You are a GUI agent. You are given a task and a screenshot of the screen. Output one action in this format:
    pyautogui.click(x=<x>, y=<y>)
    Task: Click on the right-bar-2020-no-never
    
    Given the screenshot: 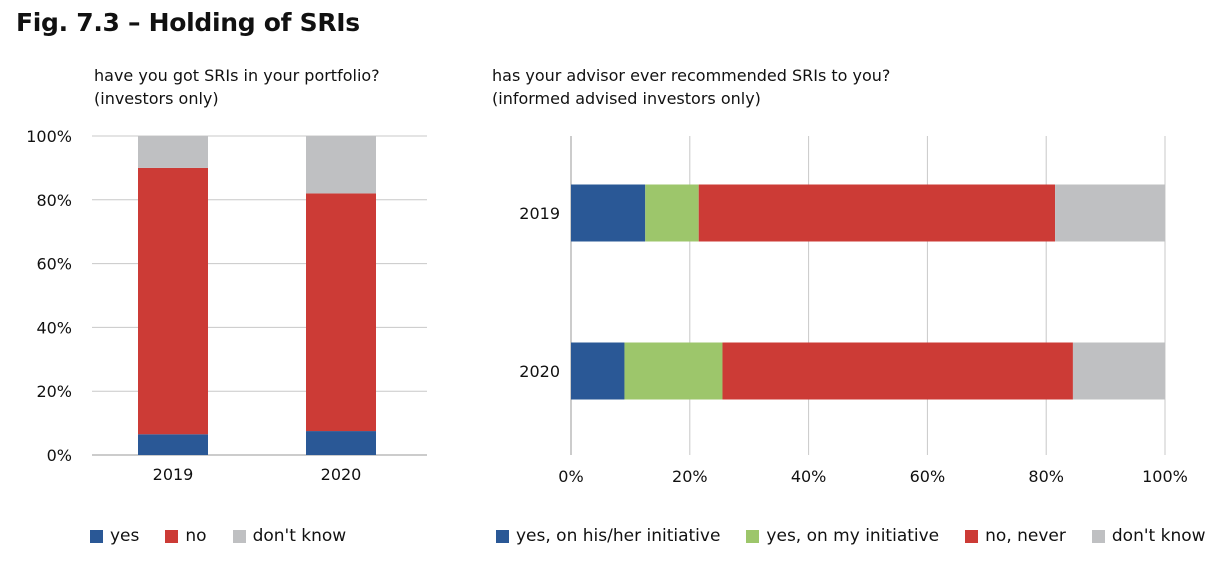 What is the action you would take?
    pyautogui.click(x=897, y=371)
    